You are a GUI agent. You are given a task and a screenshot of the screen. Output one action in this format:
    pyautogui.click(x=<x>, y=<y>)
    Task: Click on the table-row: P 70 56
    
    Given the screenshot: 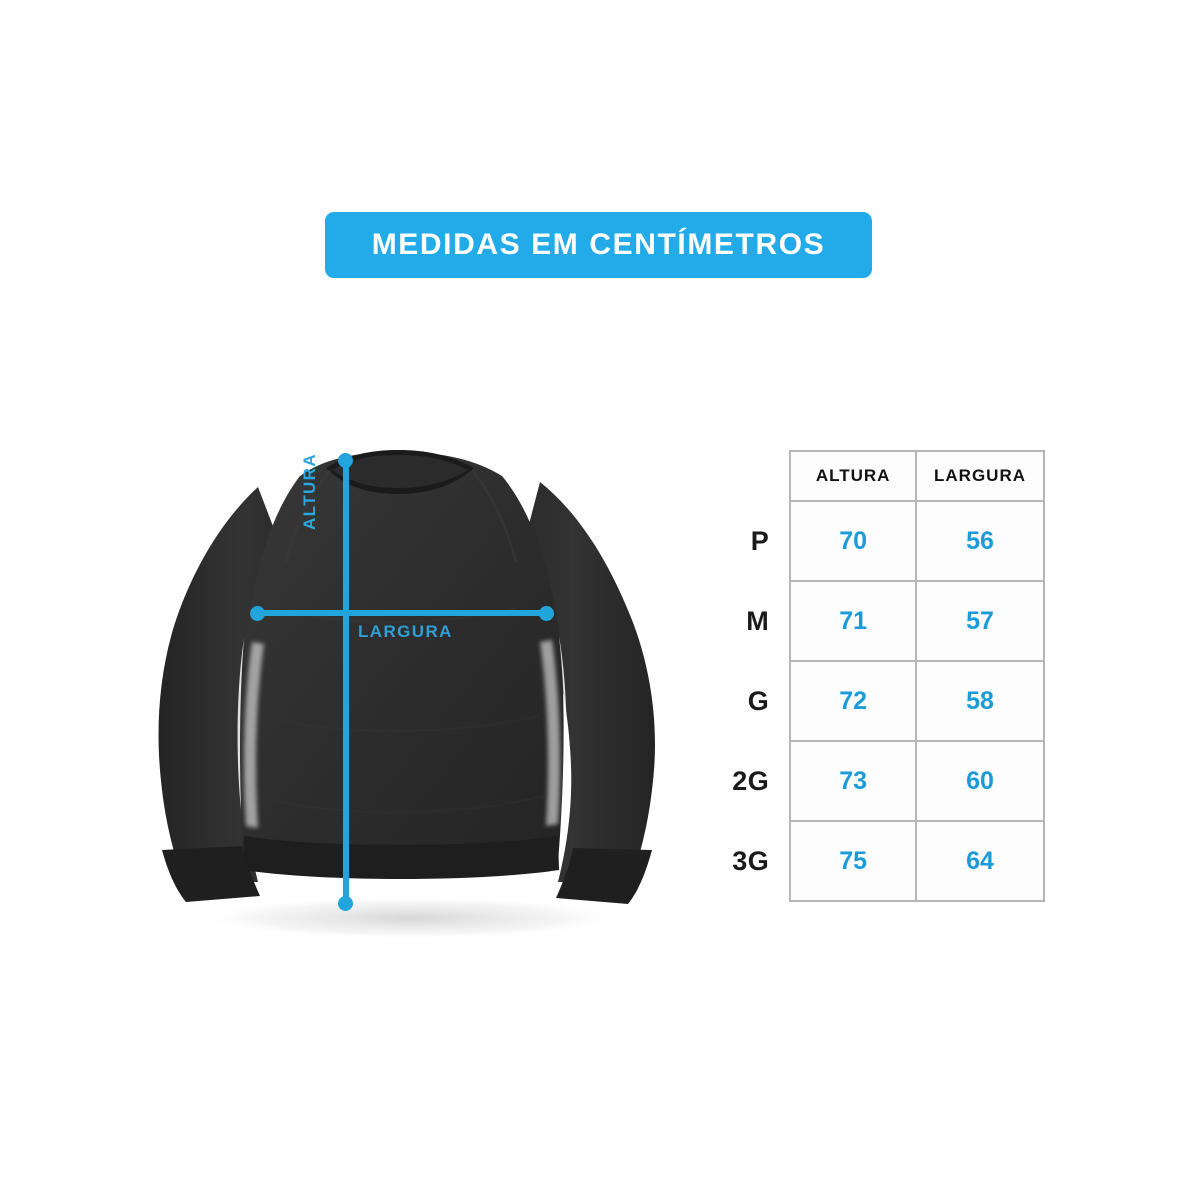 What is the action you would take?
    pyautogui.click(x=872, y=541)
    